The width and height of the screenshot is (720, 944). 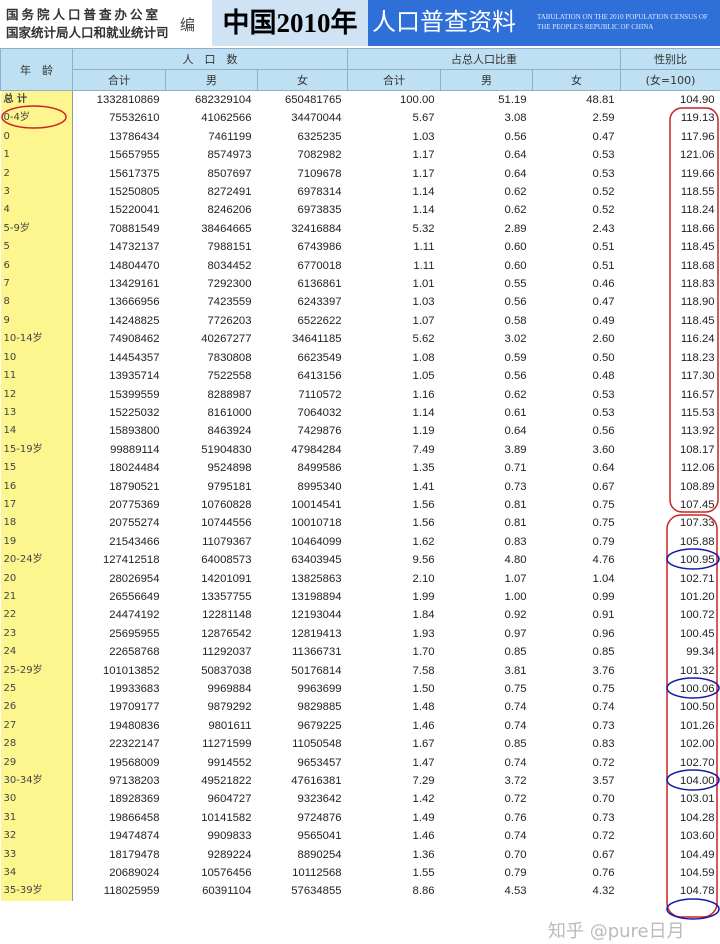 What do you see at coordinates (603, 615) in the screenshot?
I see `cell-share-female: 0.91` at bounding box center [603, 615].